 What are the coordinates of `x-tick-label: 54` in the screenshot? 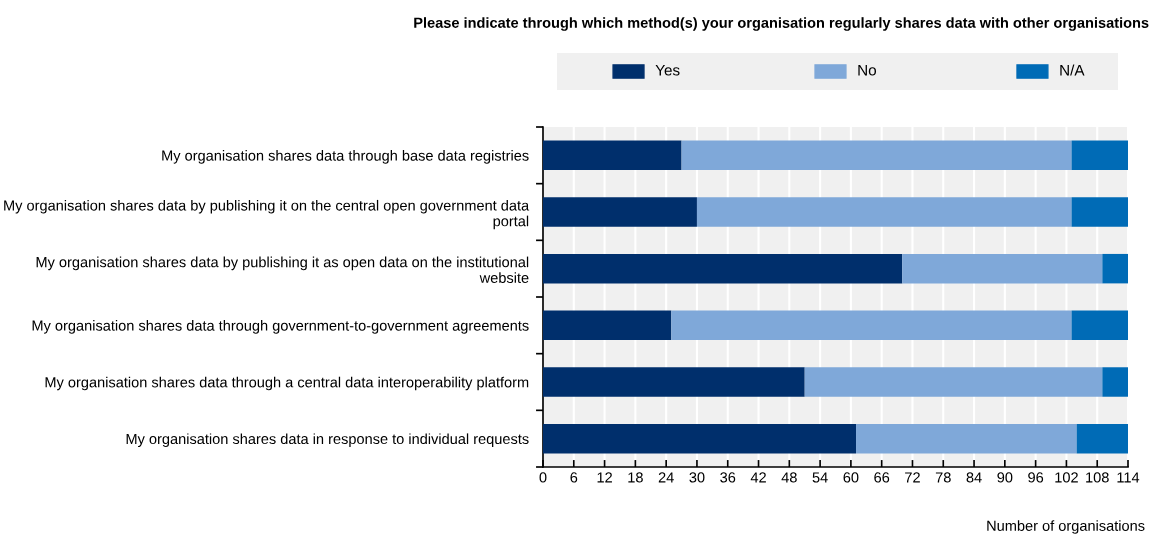 It's located at (820, 477).